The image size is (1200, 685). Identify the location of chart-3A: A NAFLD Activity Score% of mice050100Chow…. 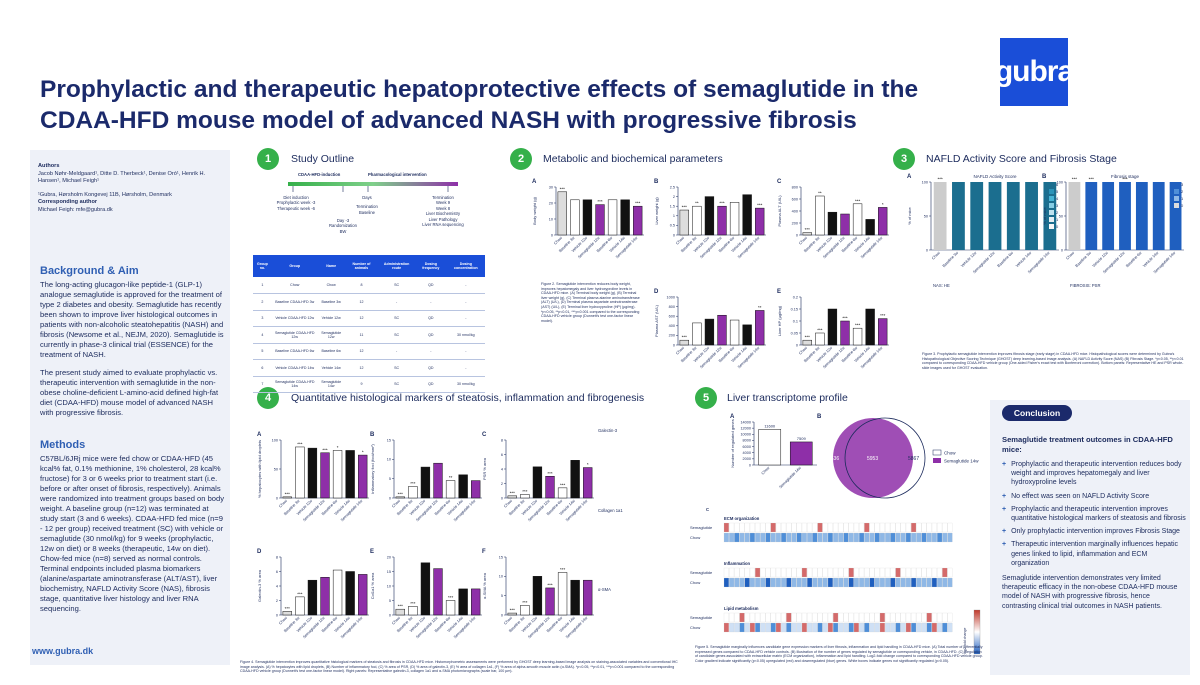
(983, 224).